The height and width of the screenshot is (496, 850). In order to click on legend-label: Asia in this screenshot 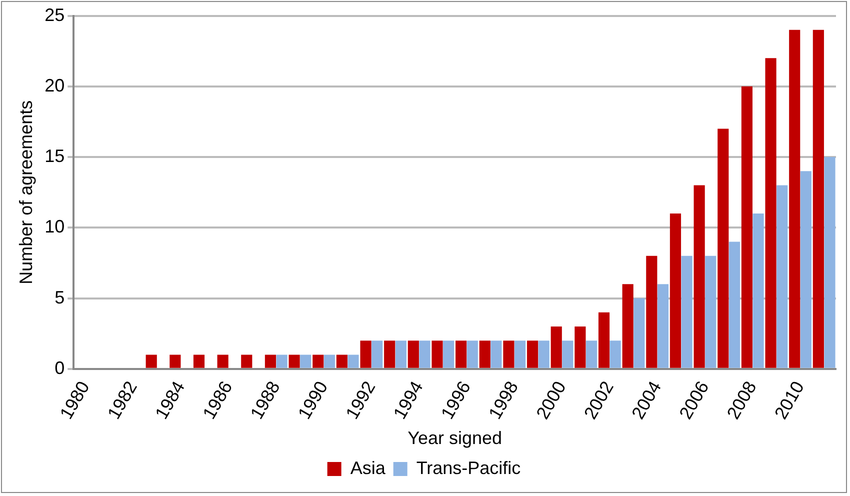, I will do `click(368, 468)`.